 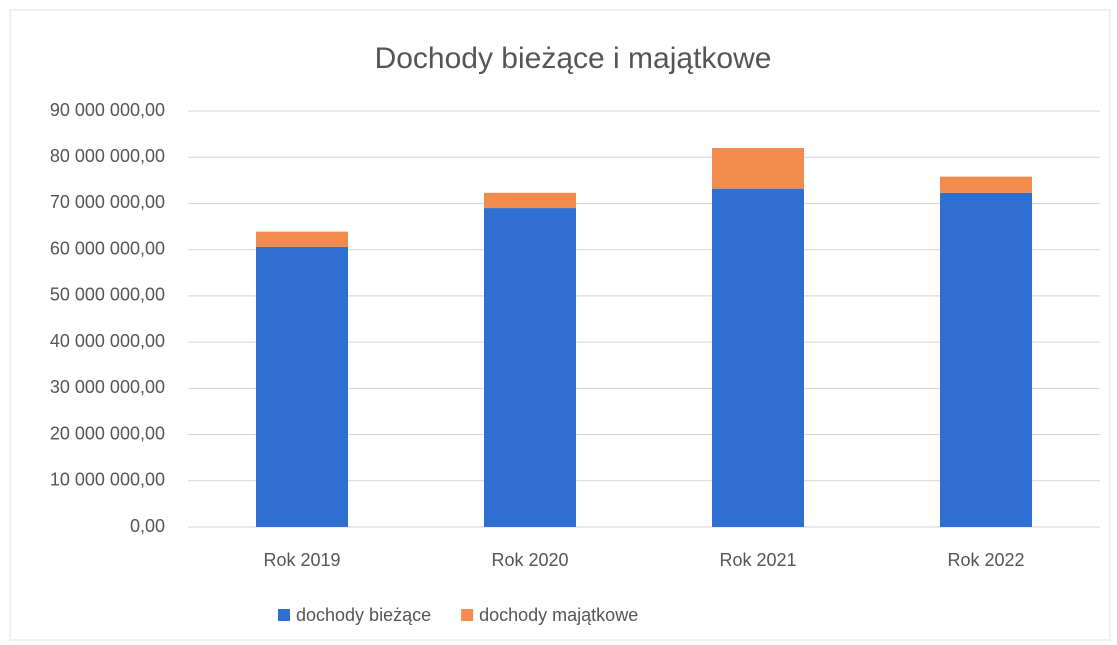 What do you see at coordinates (573, 58) in the screenshot?
I see `chart-title: Dochody bieżące i majątkowe` at bounding box center [573, 58].